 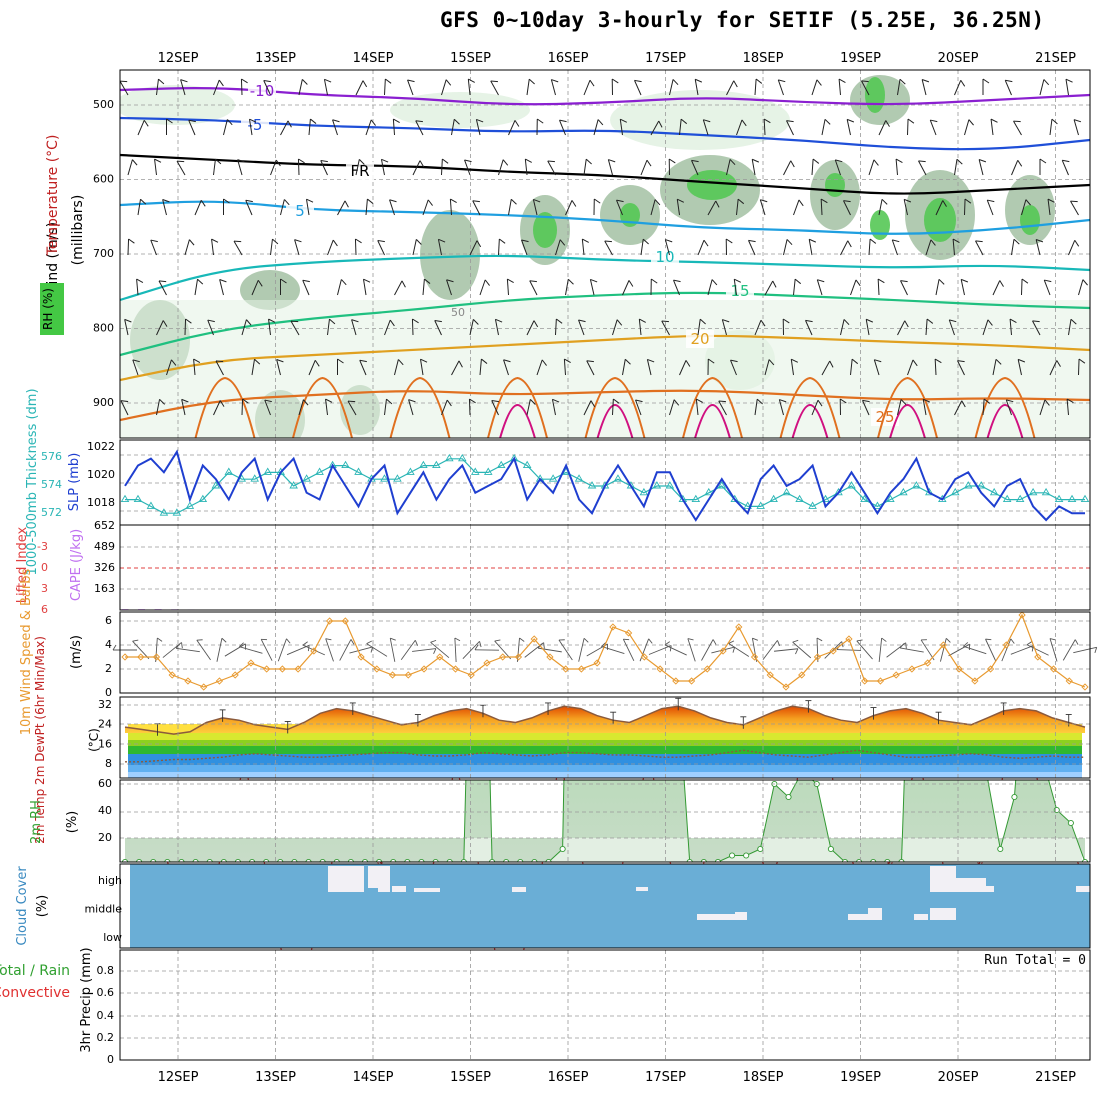 I want to click on top-day-label: 14SEP, so click(x=373, y=58).